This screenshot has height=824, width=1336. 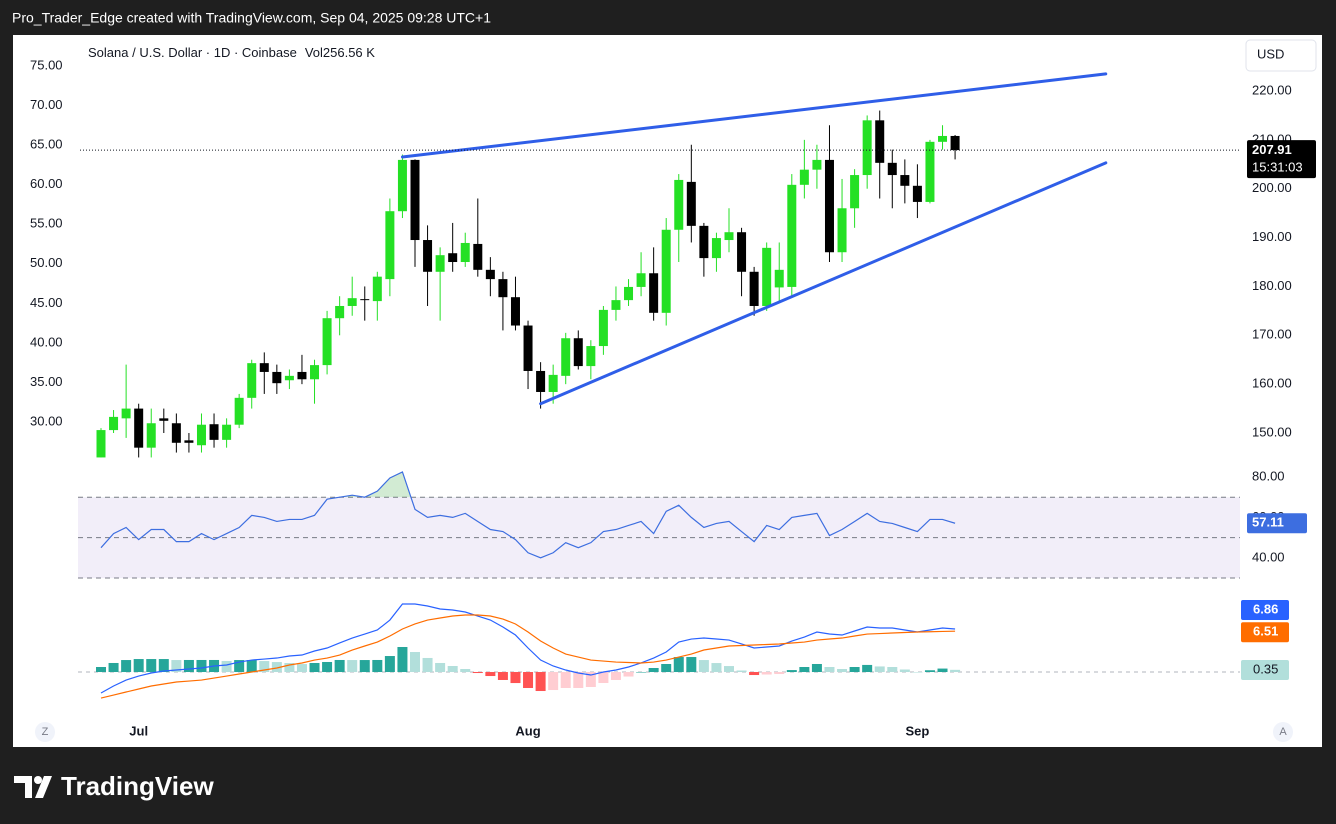 I want to click on zoom-label: Z, so click(x=45, y=732).